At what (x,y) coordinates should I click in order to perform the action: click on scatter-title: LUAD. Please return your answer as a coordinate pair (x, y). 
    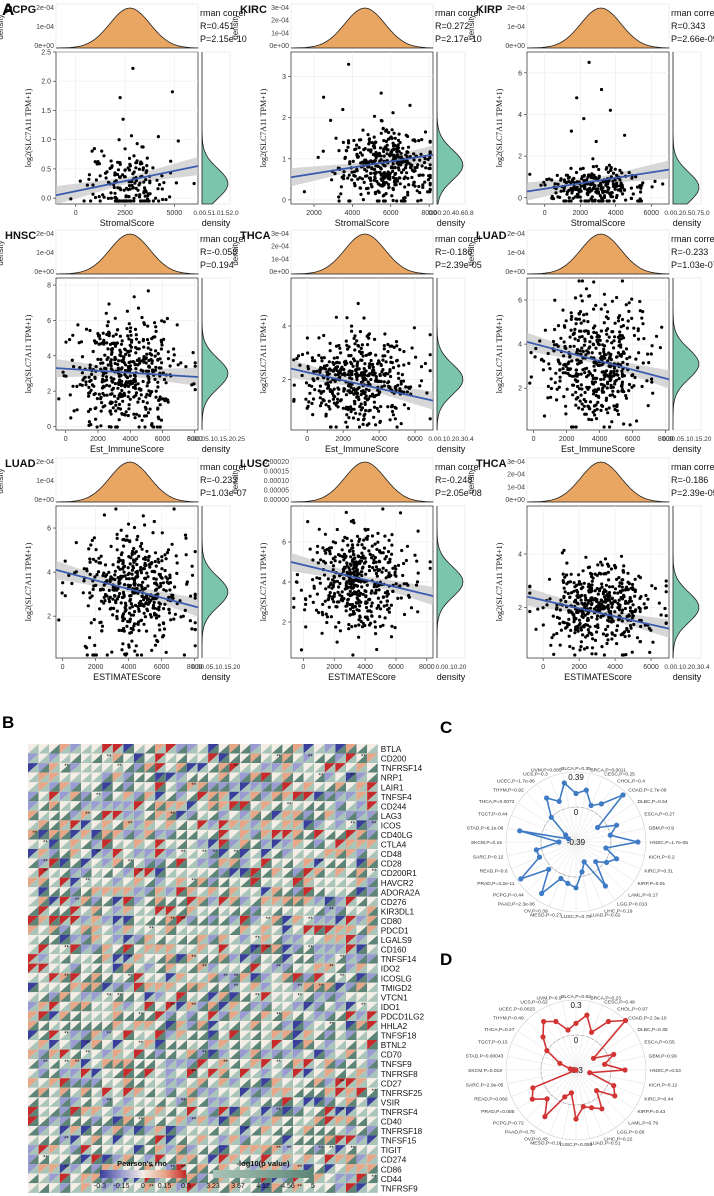
    Looking at the image, I should click on (491, 236).